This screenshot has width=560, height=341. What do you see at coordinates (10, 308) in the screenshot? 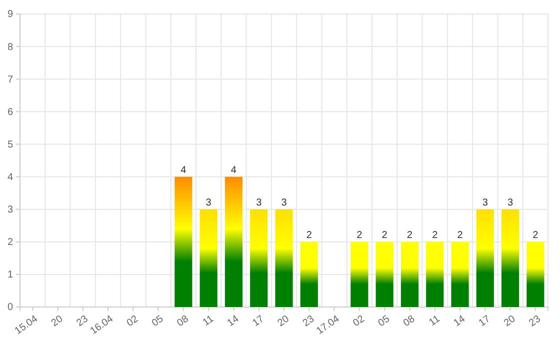
I see `y-tick-label: 0` at bounding box center [10, 308].